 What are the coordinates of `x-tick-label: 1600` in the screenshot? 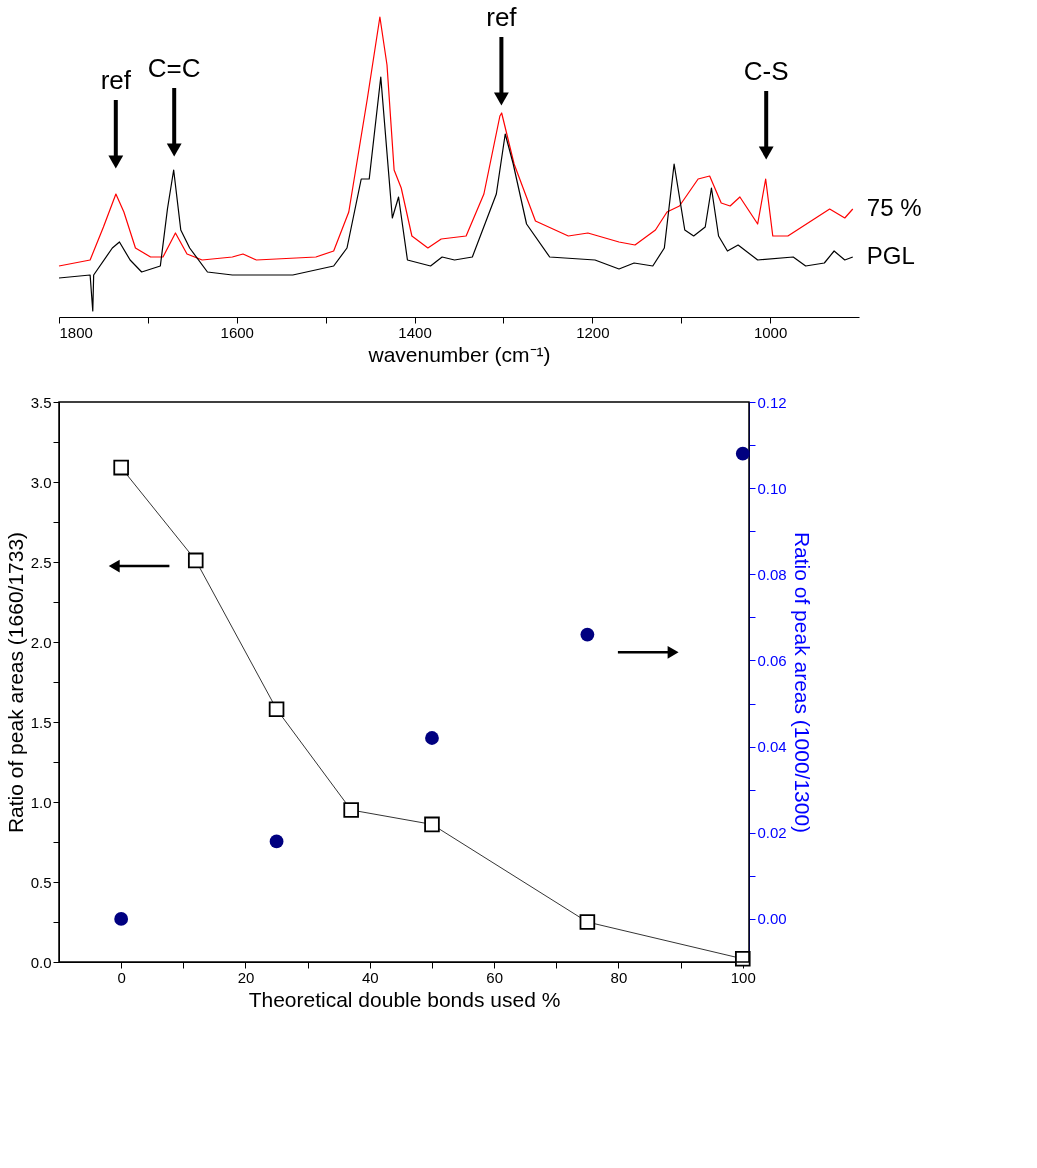 It's located at (237, 332).